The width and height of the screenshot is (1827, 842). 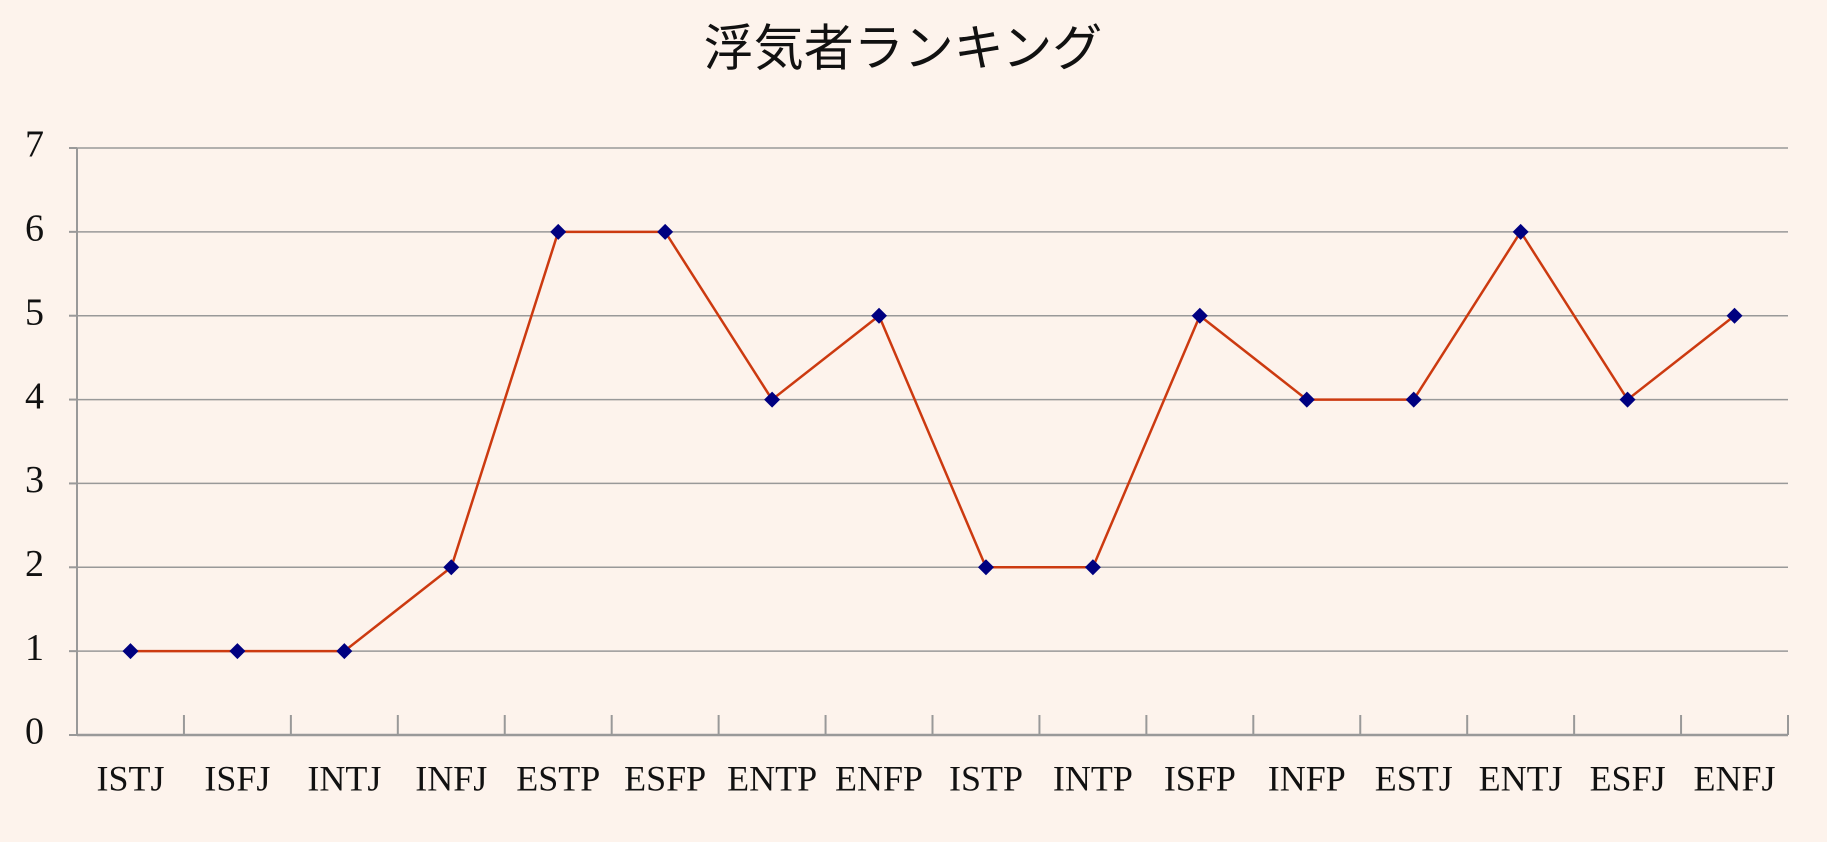 What do you see at coordinates (1735, 778) in the screenshot?
I see `x-tick-label: ENFJ` at bounding box center [1735, 778].